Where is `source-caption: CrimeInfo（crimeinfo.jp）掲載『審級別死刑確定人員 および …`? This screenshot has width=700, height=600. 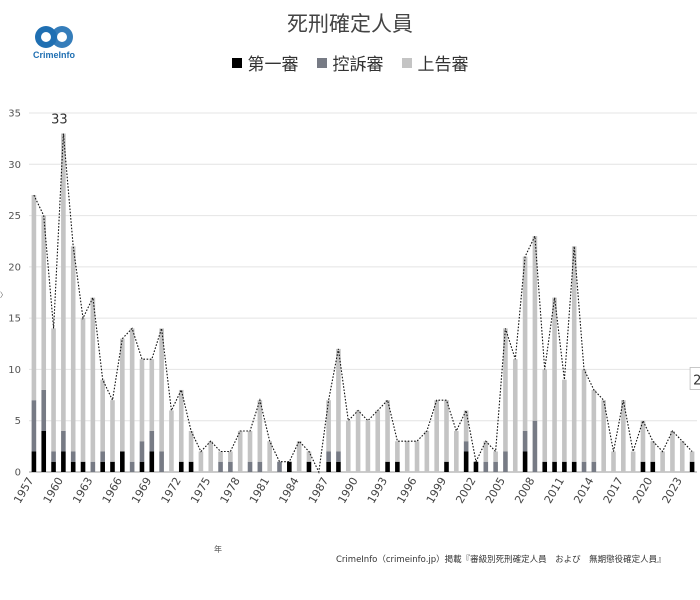 source-caption: CrimeInfo（crimeinfo.jp）掲載『審級別死刑確定人員 および … is located at coordinates (501, 560).